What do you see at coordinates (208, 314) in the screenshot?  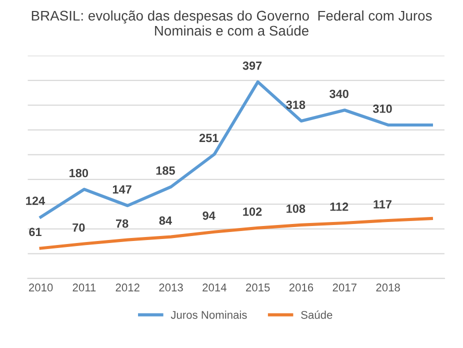 I see `legend-label: Juros Nominais` at bounding box center [208, 314].